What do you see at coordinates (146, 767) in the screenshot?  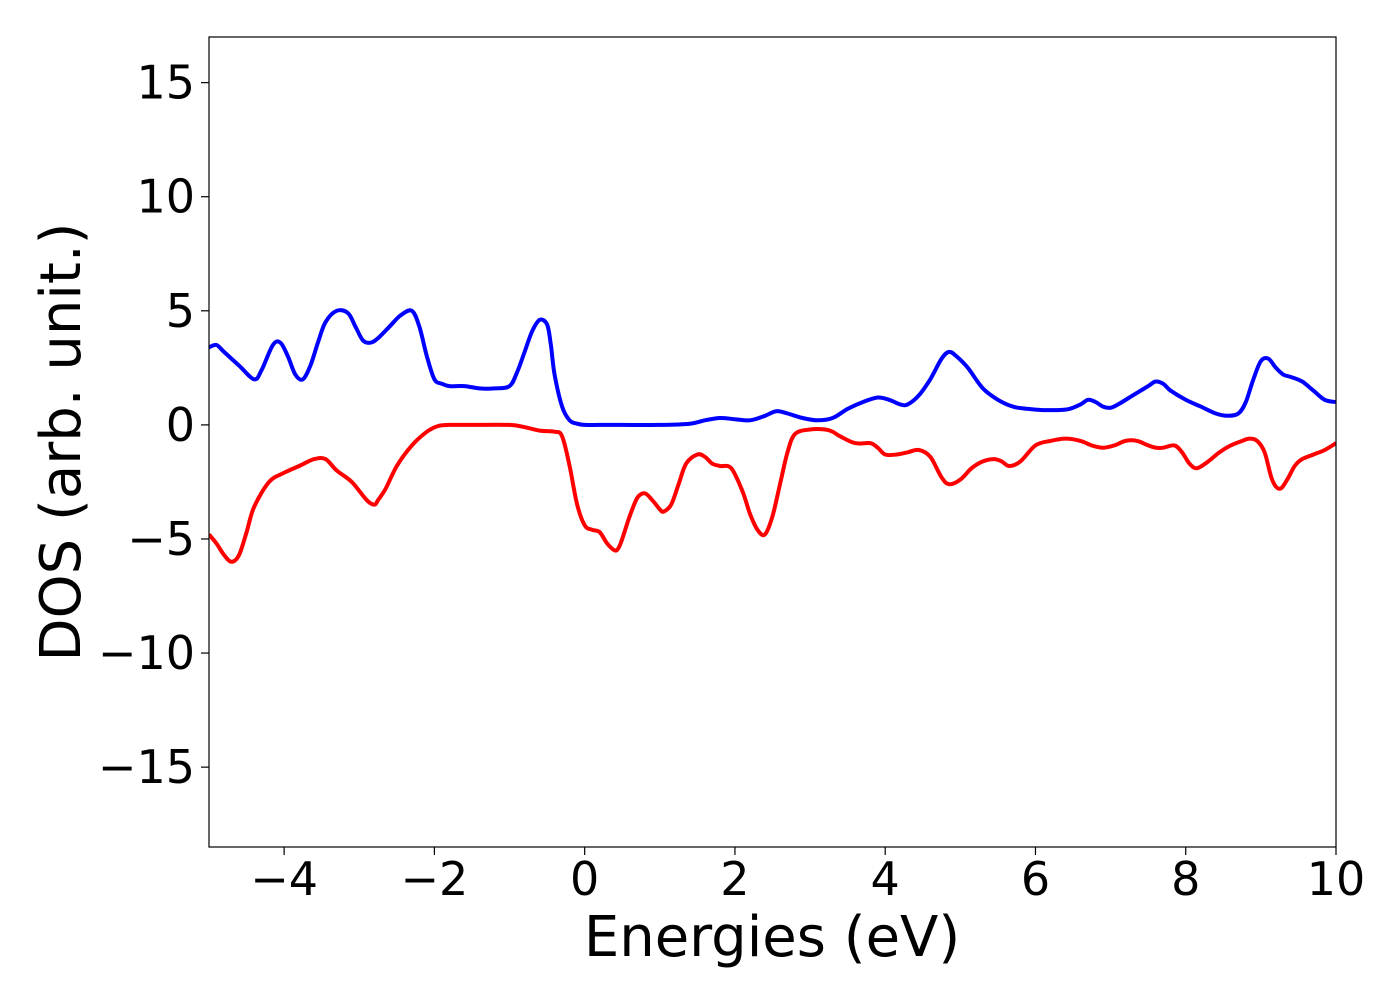 I see `y-tick-label: −15` at bounding box center [146, 767].